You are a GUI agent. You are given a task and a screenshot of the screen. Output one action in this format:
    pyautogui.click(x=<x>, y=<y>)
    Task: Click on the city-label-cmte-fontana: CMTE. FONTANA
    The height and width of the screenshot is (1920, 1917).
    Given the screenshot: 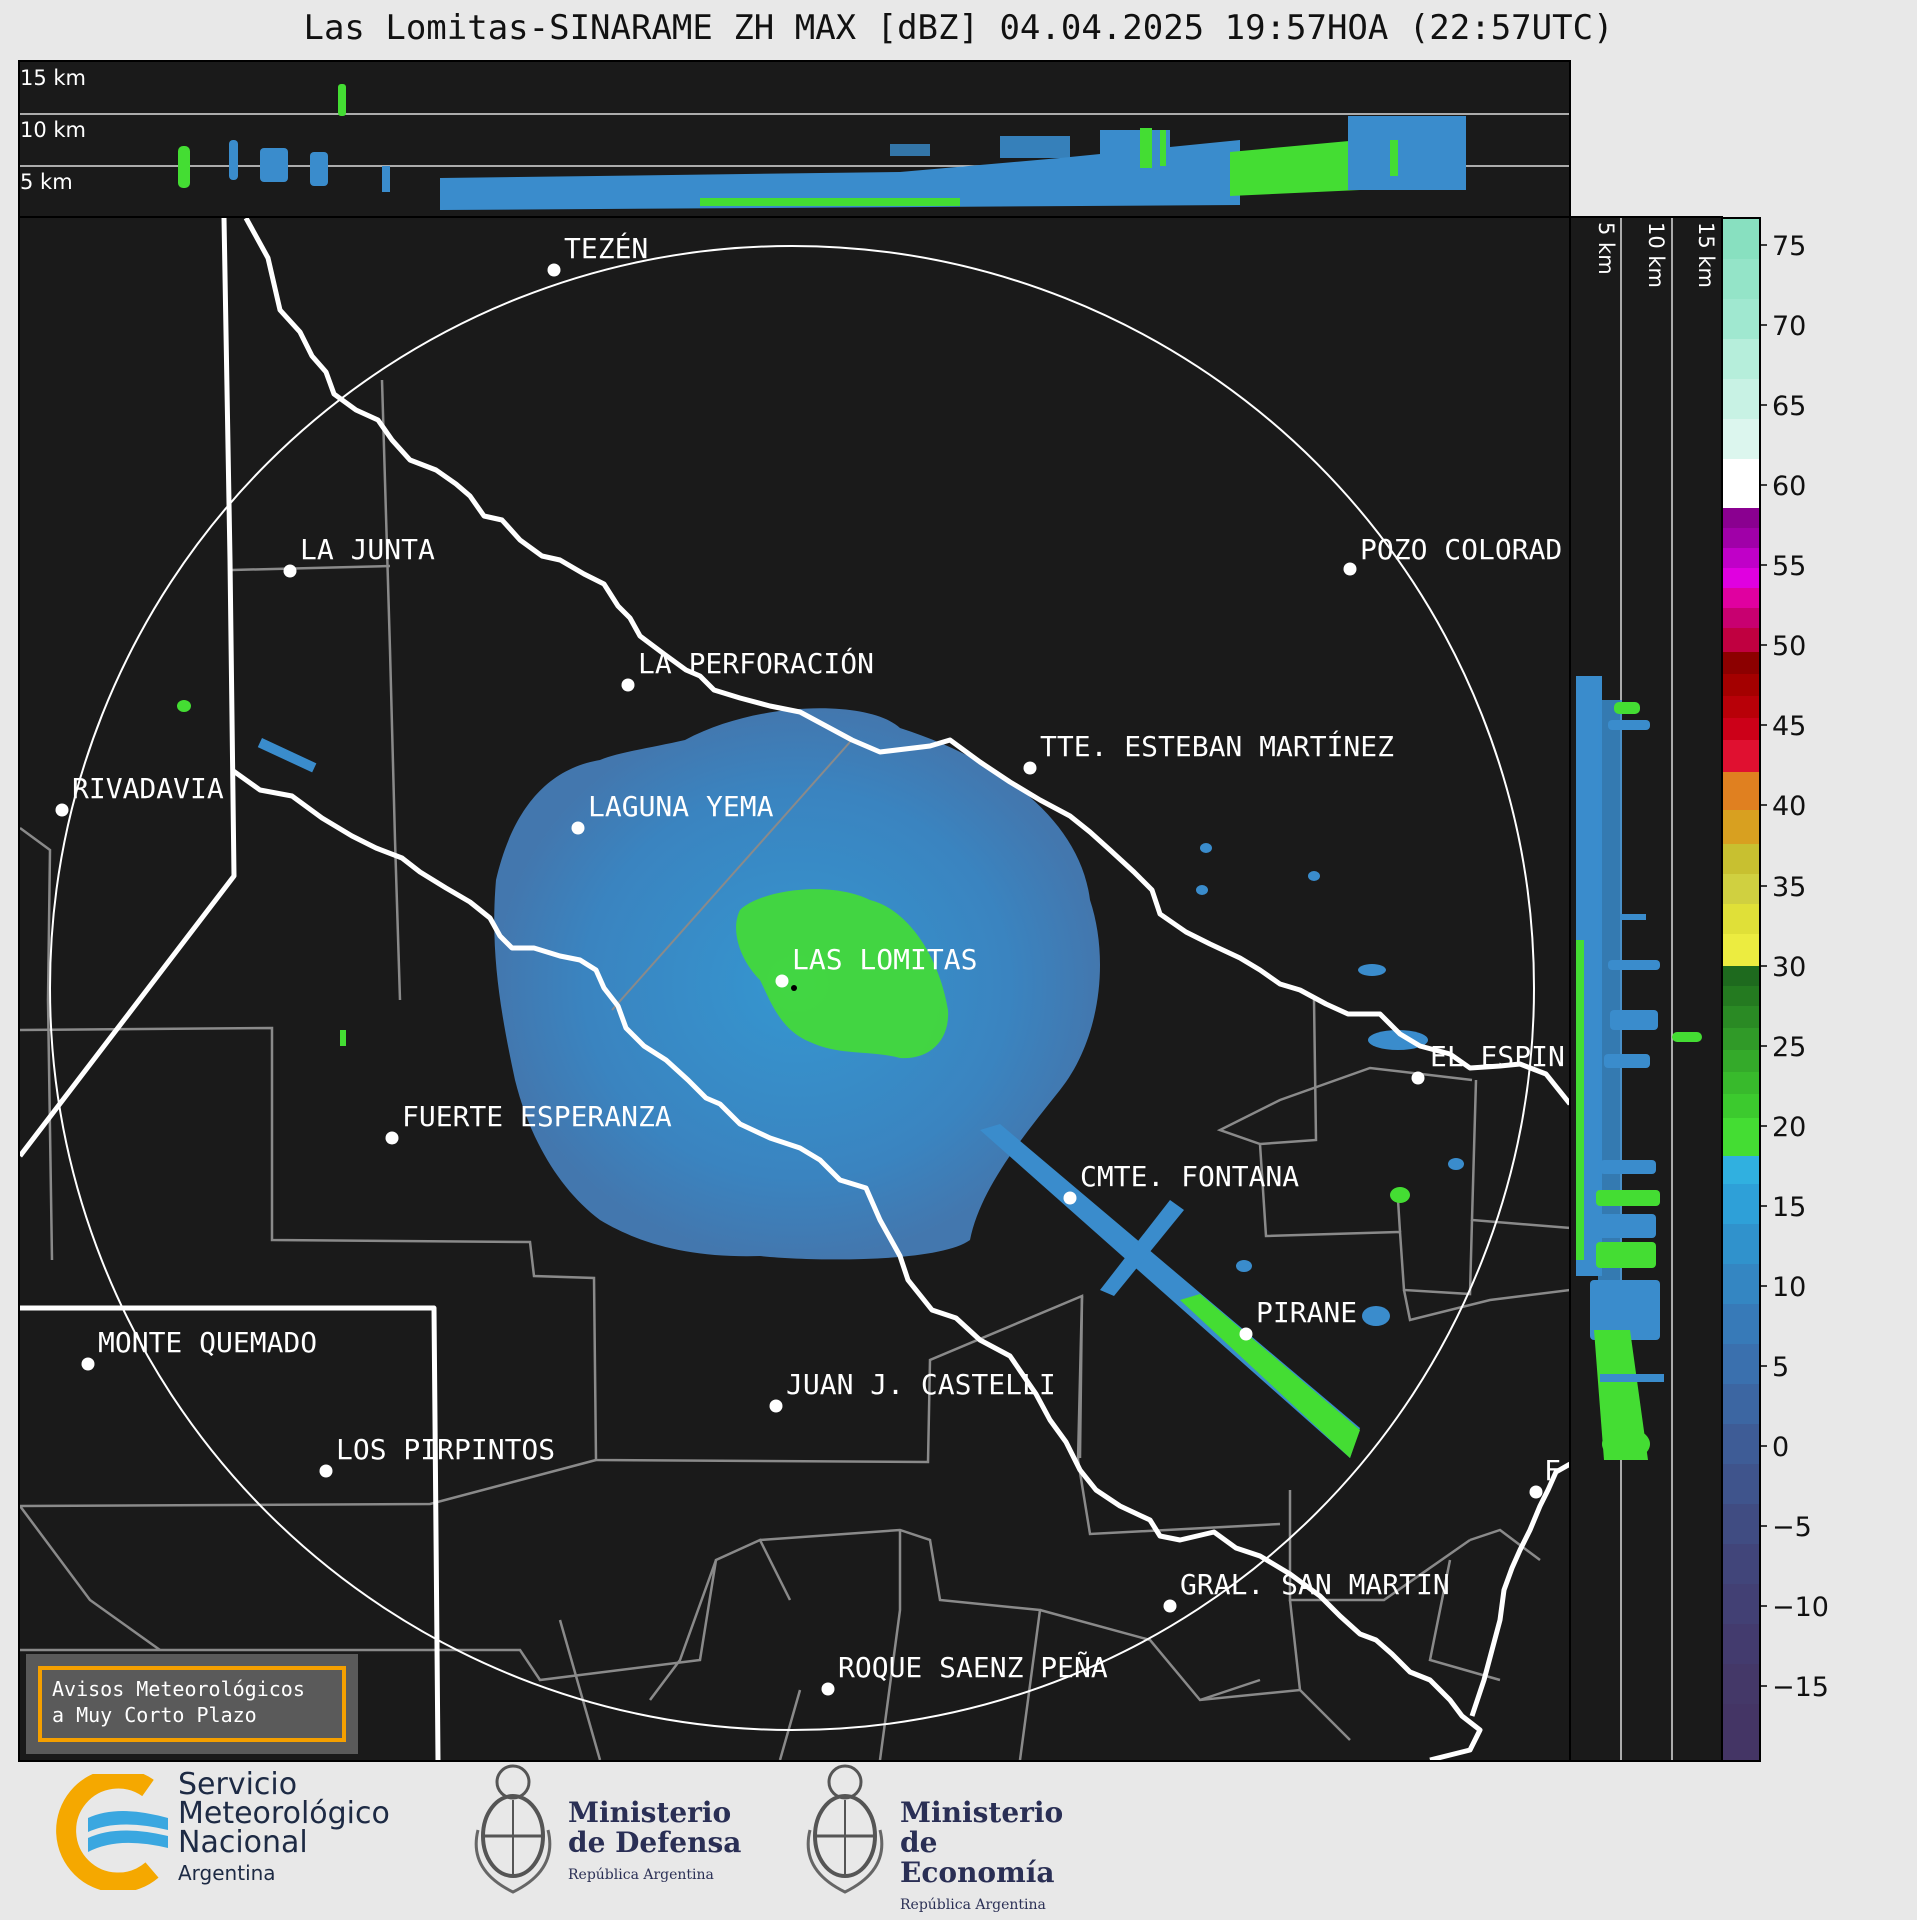 What is the action you would take?
    pyautogui.click(x=1189, y=1176)
    